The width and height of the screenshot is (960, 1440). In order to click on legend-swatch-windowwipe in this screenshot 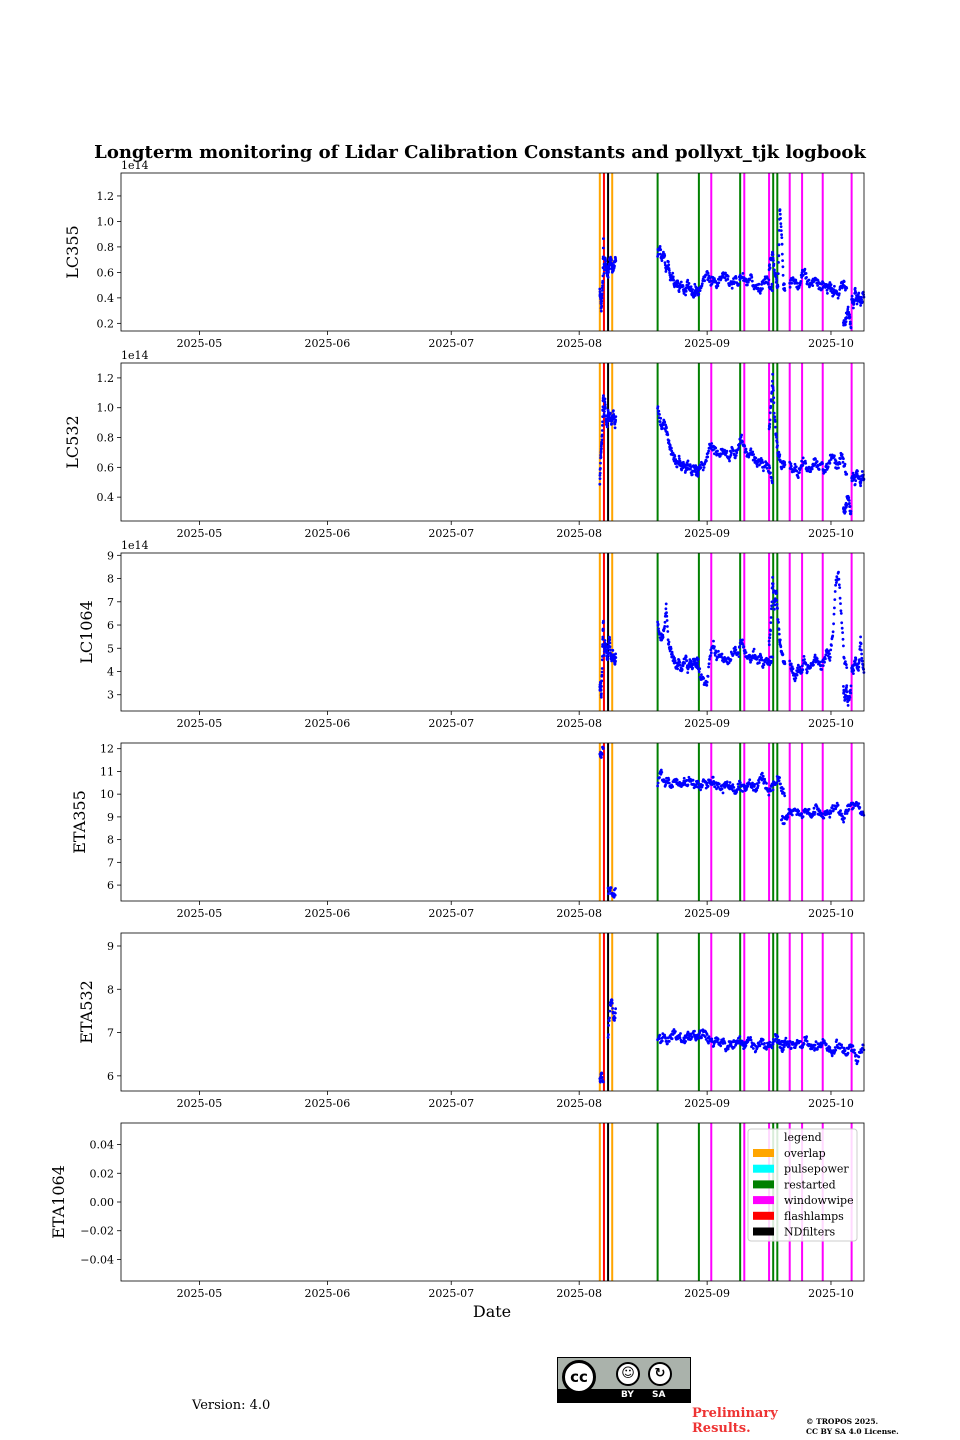, I will do `click(763, 1200)`.